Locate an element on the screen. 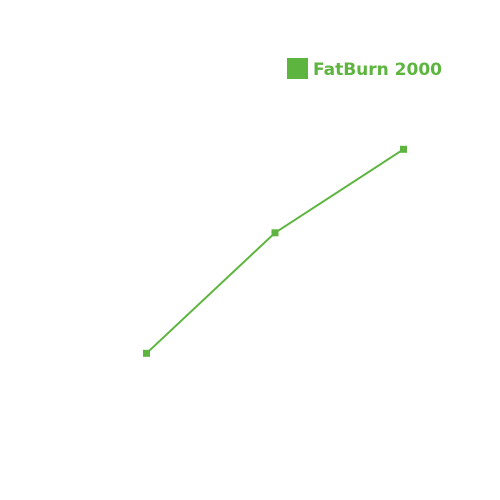 The width and height of the screenshot is (500, 500). legend-swatch-fatburn-2000 is located at coordinates (297, 68).